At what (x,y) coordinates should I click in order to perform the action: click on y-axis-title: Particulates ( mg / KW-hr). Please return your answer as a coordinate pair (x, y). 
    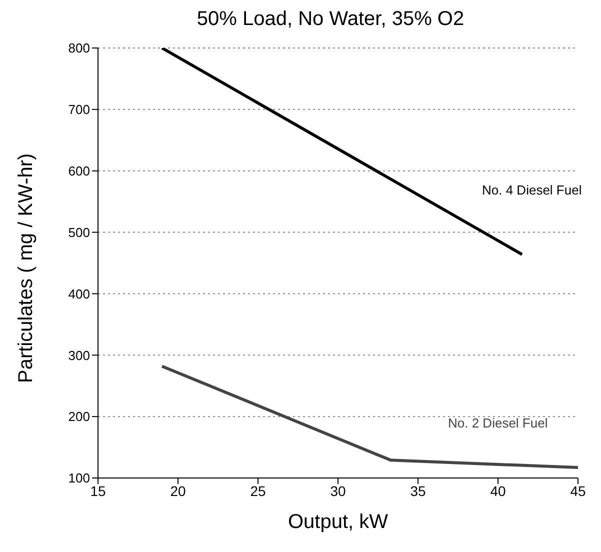
    Looking at the image, I should click on (26, 268).